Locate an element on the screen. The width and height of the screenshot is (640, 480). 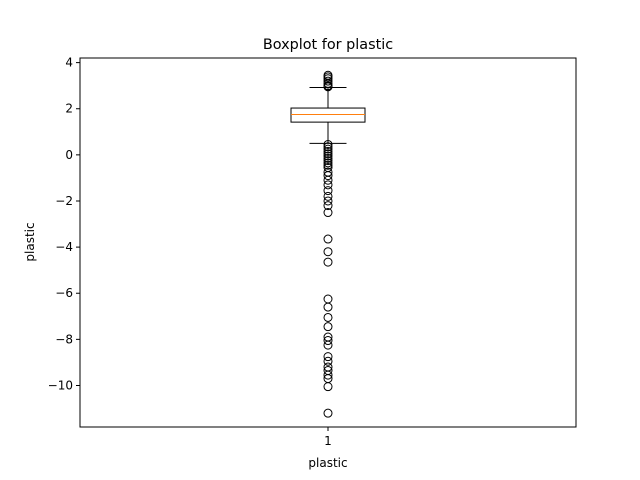
y-tick-label: −6 is located at coordinates (64, 293).